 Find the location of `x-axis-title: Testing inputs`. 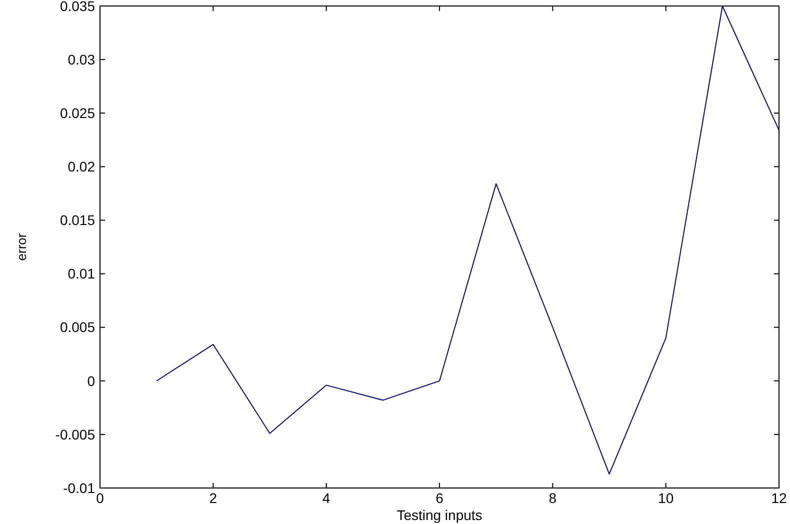

x-axis-title: Testing inputs is located at coordinates (439, 515).